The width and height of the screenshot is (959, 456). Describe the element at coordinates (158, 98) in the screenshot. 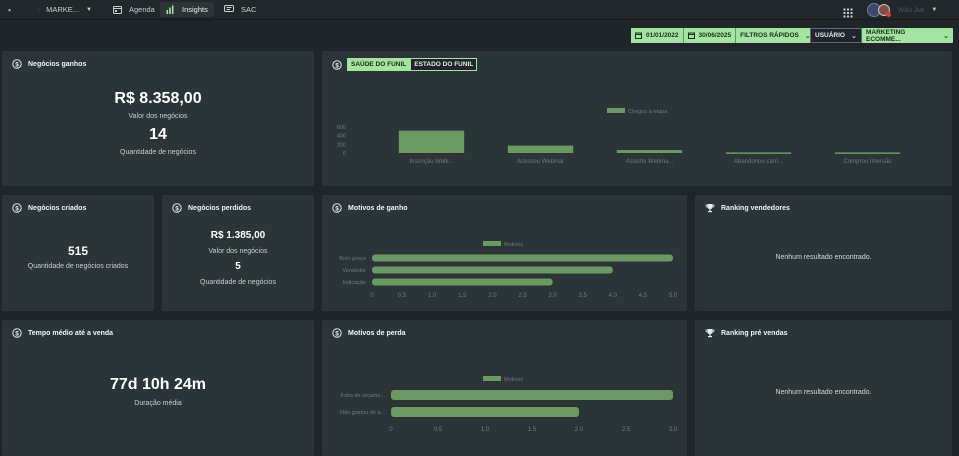

I see `won-deals-value: R$ 8.358,00` at that location.